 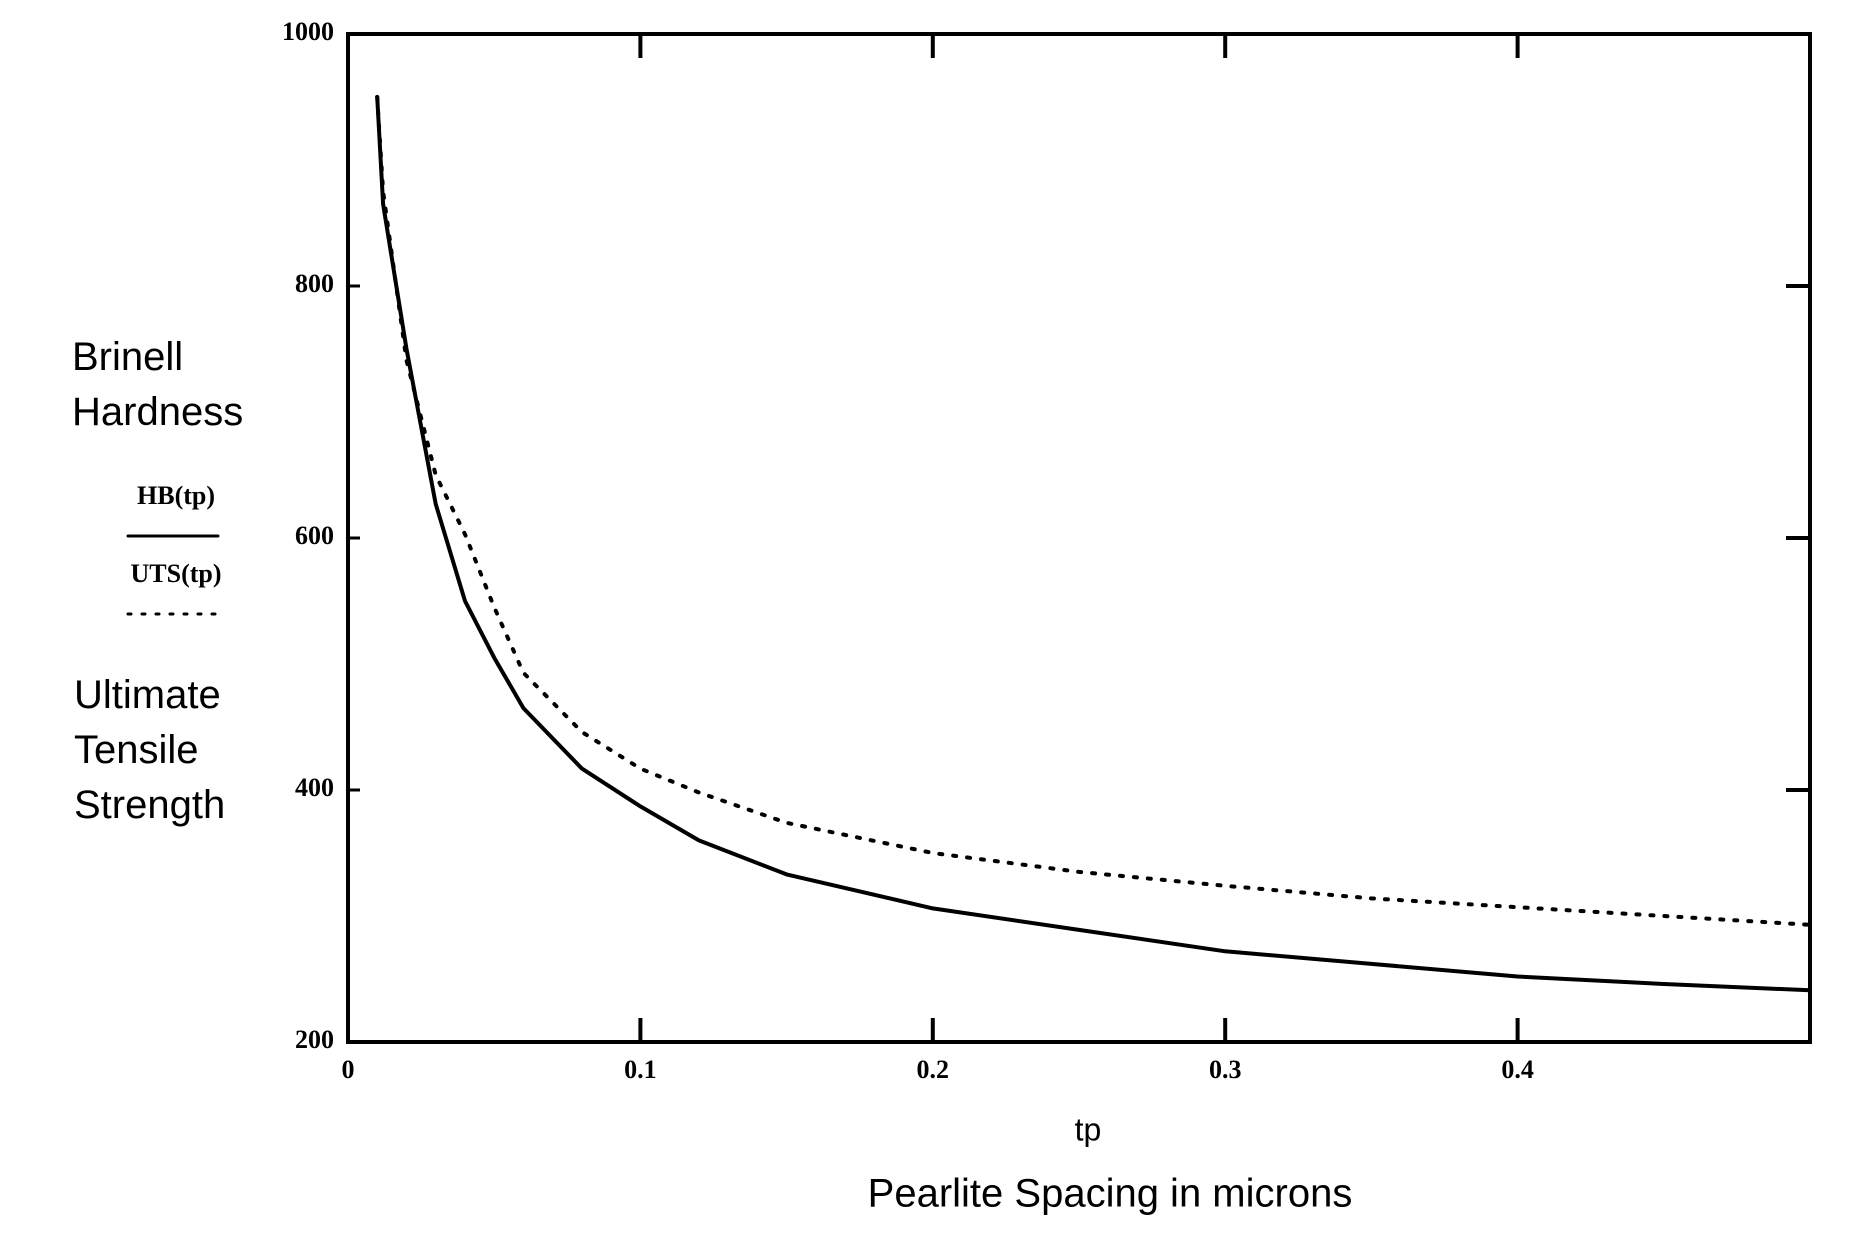 I want to click on x-tick-label: 0.4, so click(x=1517, y=1069).